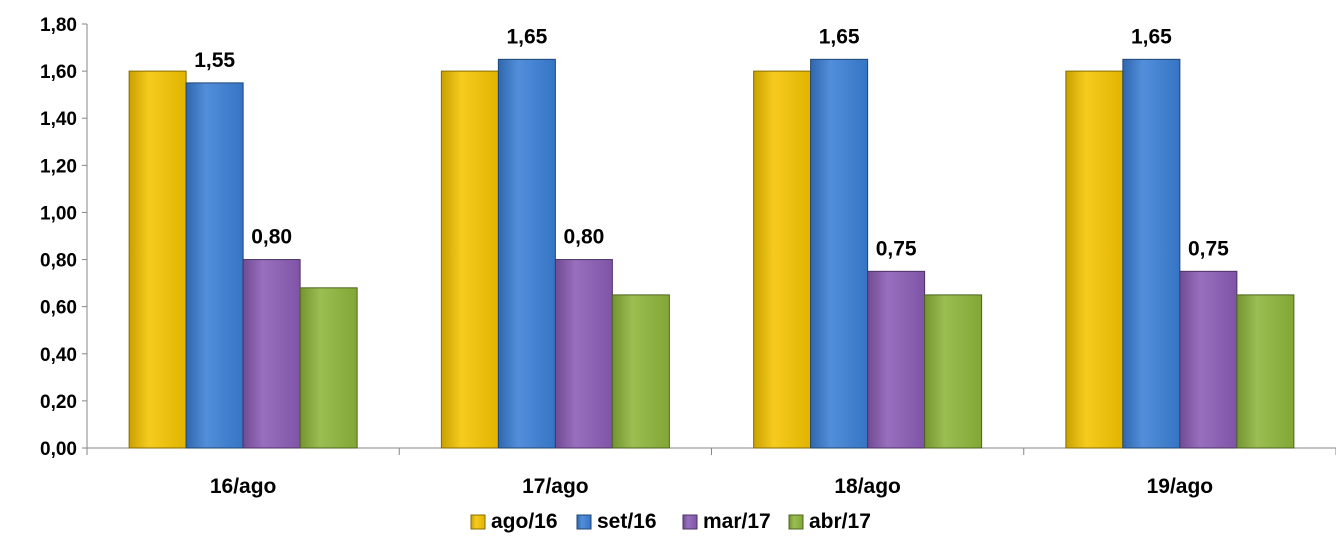 Image resolution: width=1336 pixels, height=548 pixels. Describe the element at coordinates (157, 259) in the screenshot. I see `bar-ago-16-16-ago` at that location.